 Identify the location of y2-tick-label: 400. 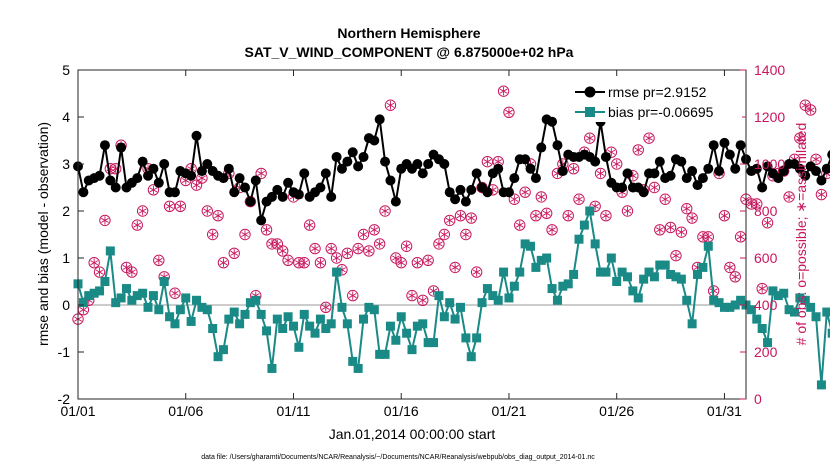
(766, 305).